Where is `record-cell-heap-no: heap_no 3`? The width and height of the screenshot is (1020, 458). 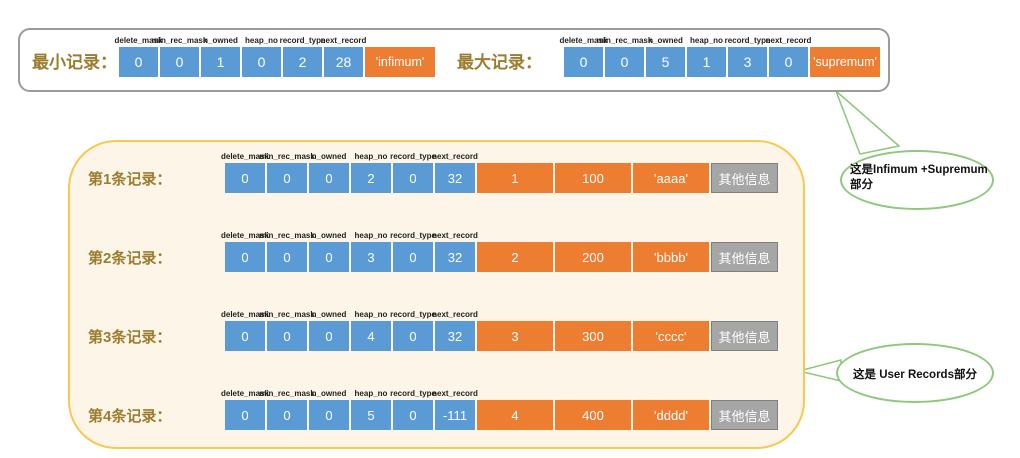 record-cell-heap-no: heap_no 3 is located at coordinates (371, 251).